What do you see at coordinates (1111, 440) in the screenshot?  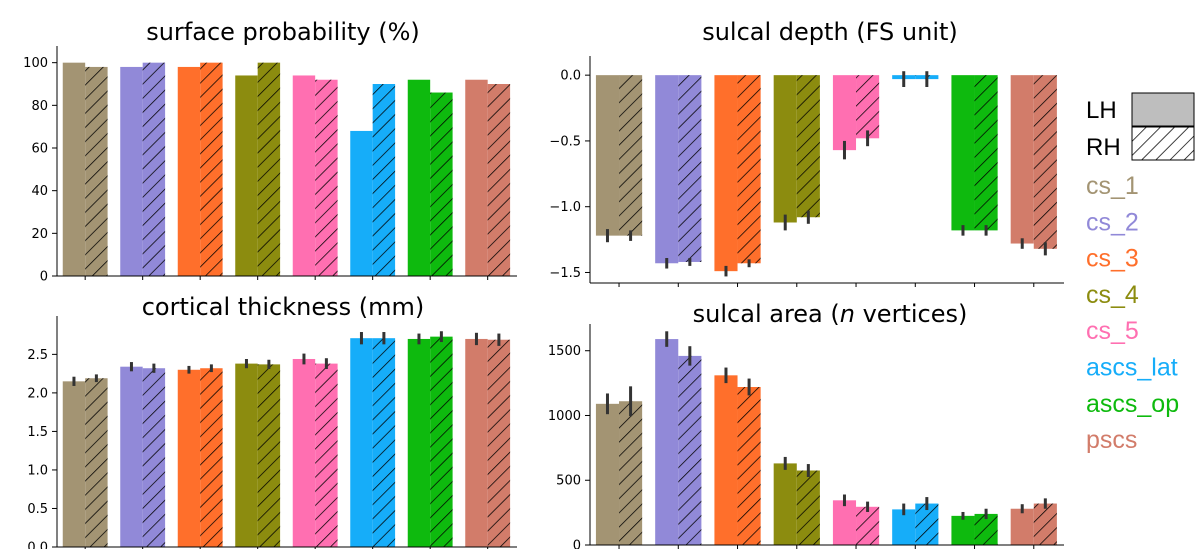 I see `legend-item-pscs: pscs` at bounding box center [1111, 440].